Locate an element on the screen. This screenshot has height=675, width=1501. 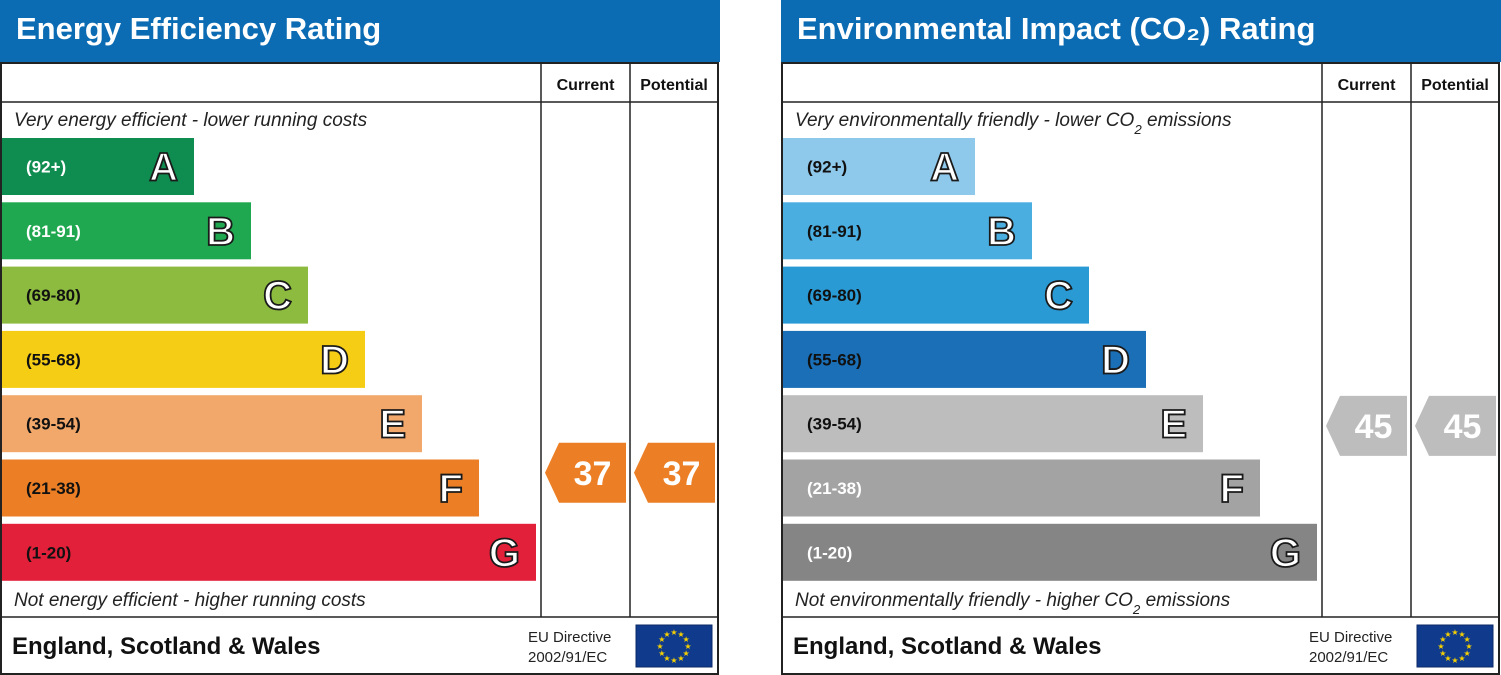
current-rating-value: 37 is located at coordinates (593, 474).